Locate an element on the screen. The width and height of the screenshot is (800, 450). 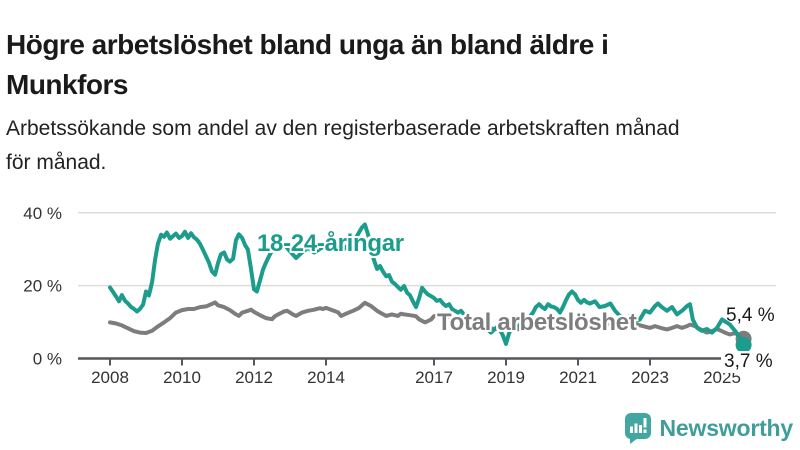
newsworthy-logo: Newsworthy is located at coordinates (708, 428).